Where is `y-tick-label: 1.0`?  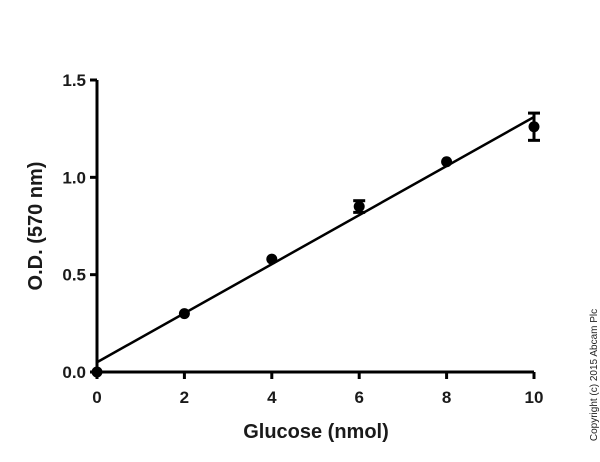
y-tick-label: 1.0 is located at coordinates (74, 177).